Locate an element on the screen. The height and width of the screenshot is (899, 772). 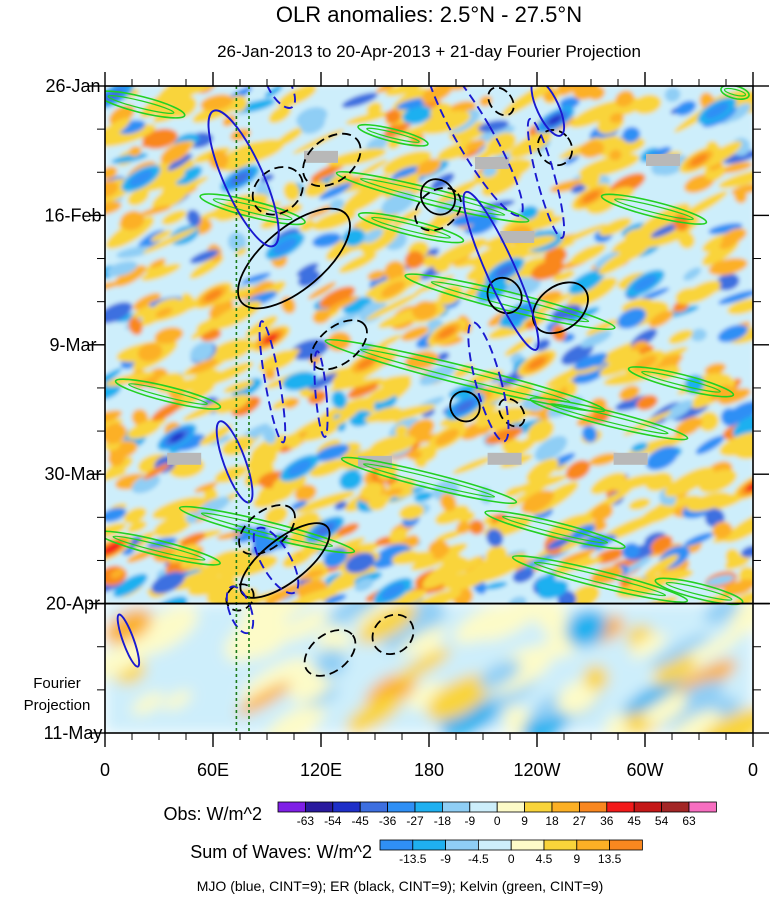
colorbar-tick-label: 18 is located at coordinates (552, 821).